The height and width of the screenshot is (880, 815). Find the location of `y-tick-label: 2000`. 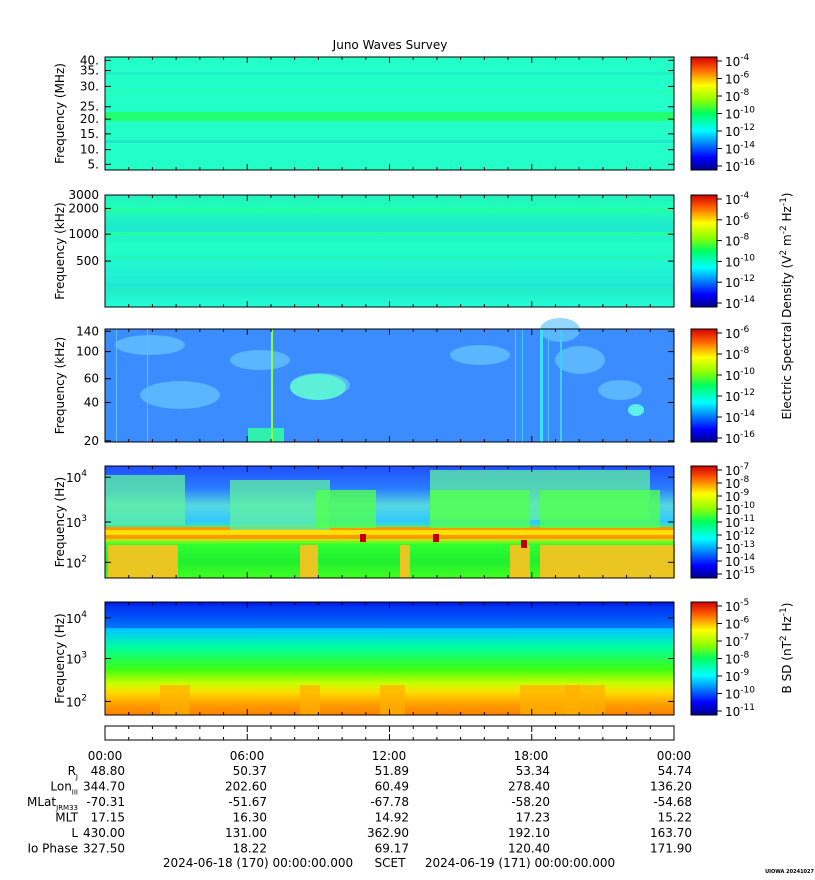

y-tick-label: 2000 is located at coordinates (83, 208).